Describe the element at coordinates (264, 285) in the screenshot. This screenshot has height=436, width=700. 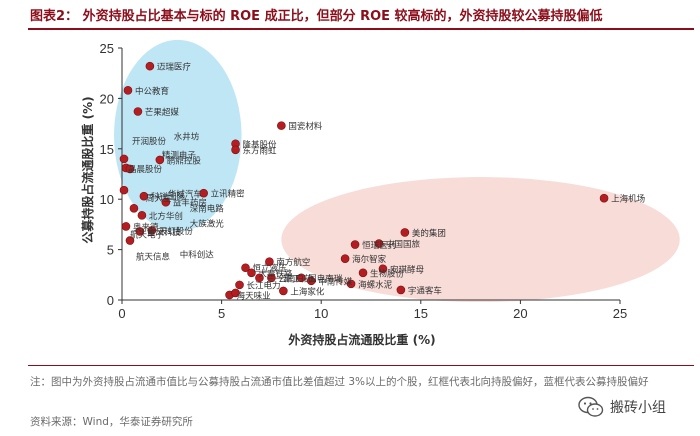
I see `point-label: 长江电力` at that location.